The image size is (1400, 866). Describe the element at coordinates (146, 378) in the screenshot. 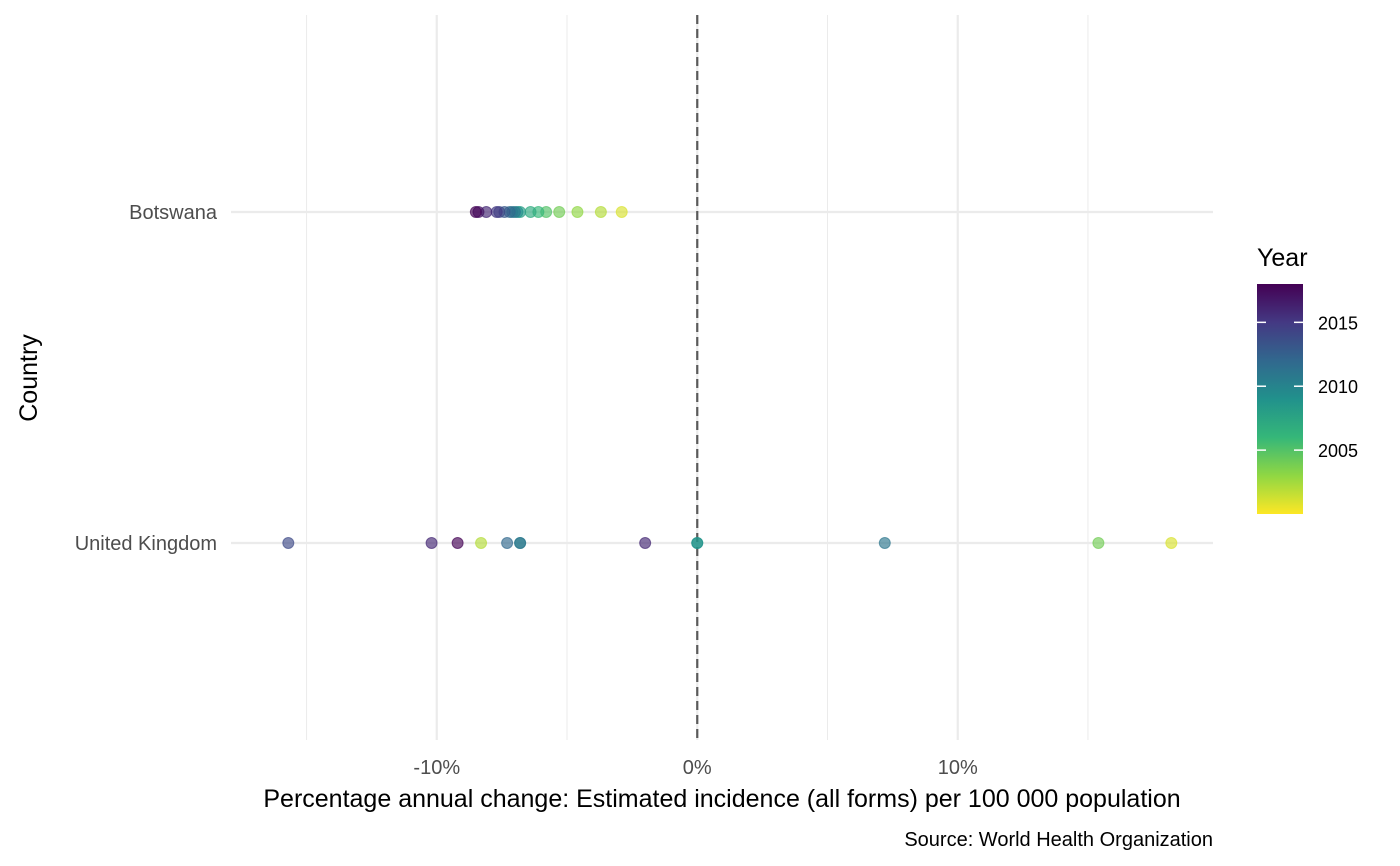

I see `y-tick-labels: Botswana United Kingdom` at that location.